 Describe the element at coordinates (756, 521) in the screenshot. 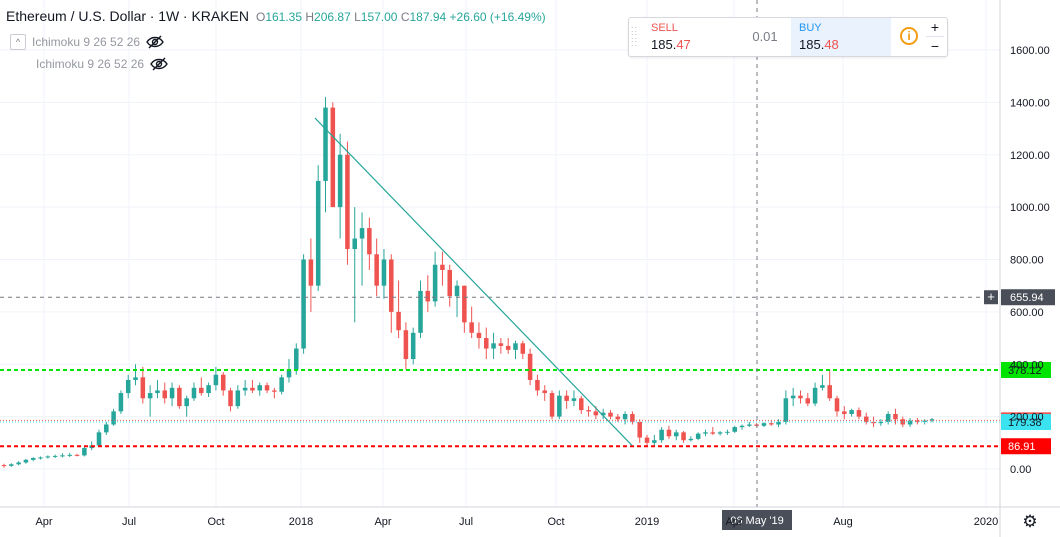

I see `crosshair-date-label: 06 May '19` at that location.